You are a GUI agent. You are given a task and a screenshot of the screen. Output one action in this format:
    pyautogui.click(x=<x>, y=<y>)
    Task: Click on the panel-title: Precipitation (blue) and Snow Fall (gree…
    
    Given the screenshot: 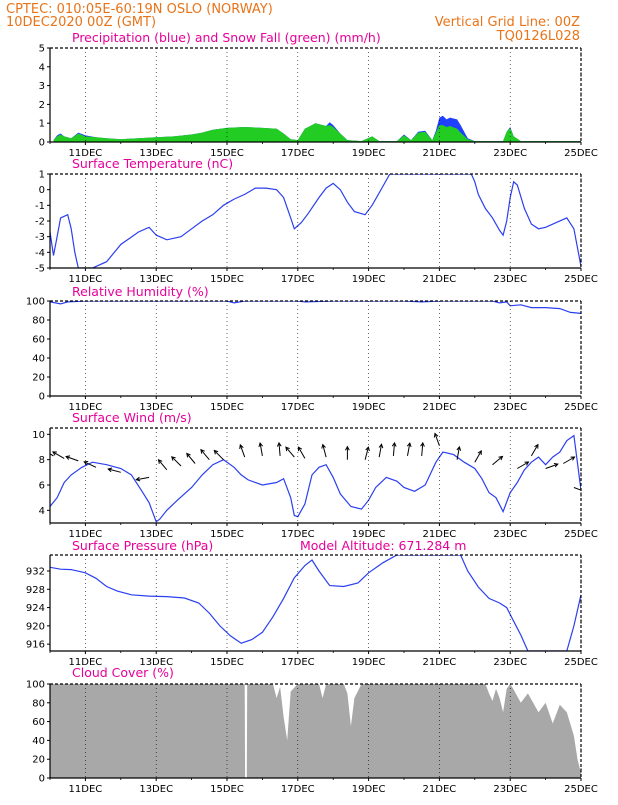 What is the action you would take?
    pyautogui.click(x=226, y=37)
    